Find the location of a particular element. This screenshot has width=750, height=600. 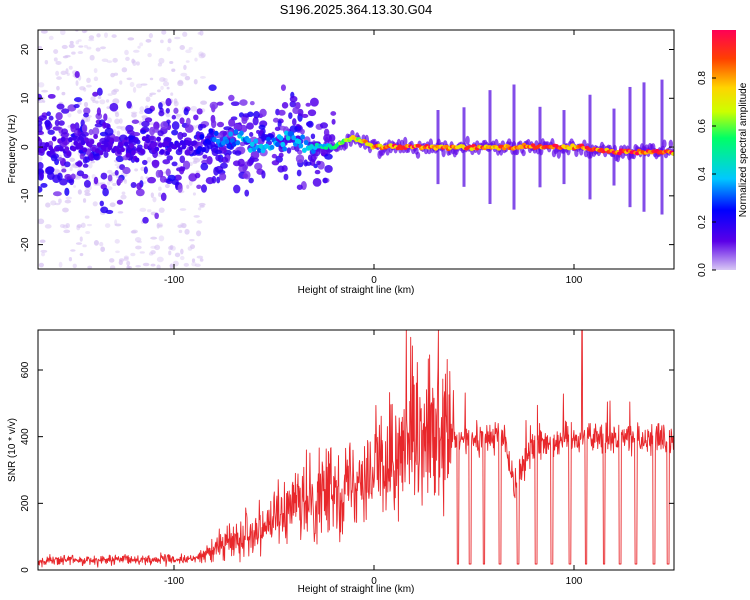

colorbar-tick-label: 0.8 is located at coordinates (702, 78).